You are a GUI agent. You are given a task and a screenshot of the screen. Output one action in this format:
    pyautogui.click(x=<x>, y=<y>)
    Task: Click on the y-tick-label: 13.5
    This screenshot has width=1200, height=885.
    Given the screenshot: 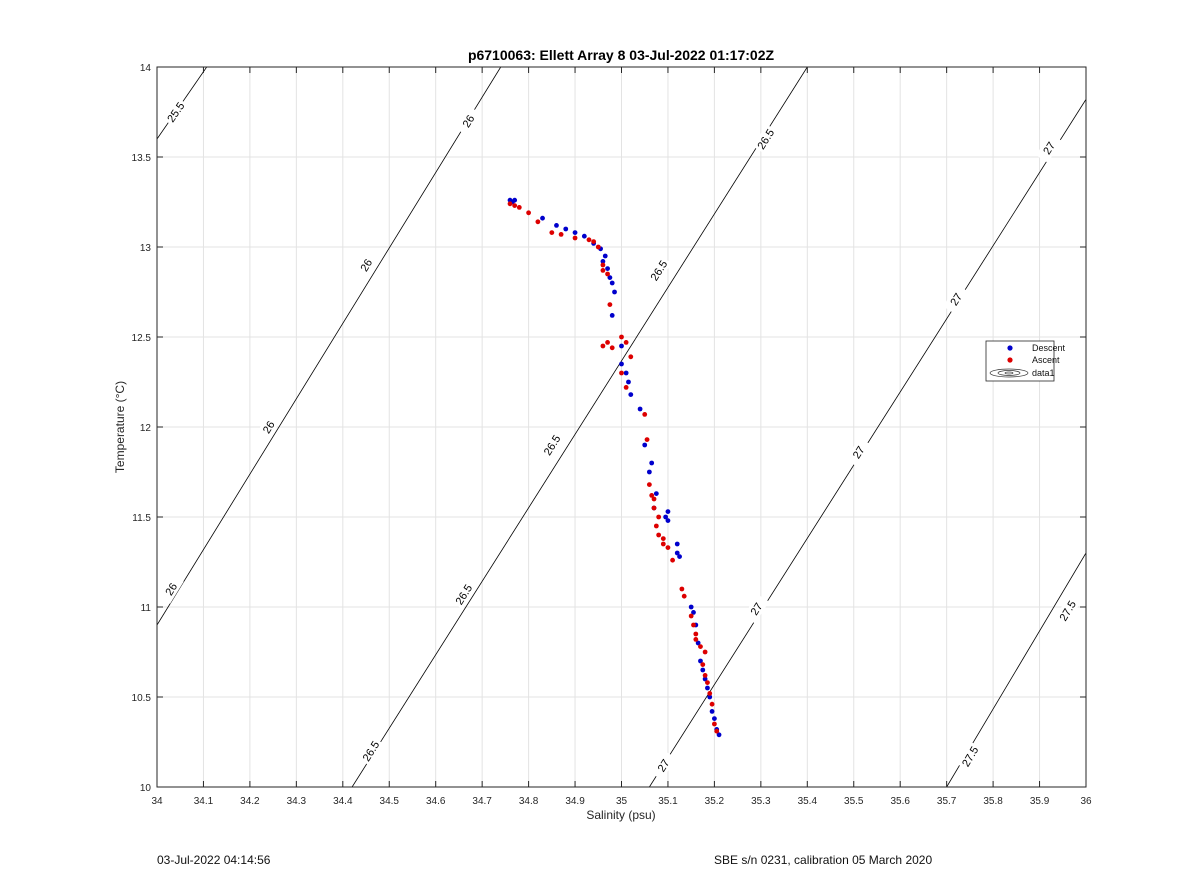 What is the action you would take?
    pyautogui.click(x=142, y=158)
    